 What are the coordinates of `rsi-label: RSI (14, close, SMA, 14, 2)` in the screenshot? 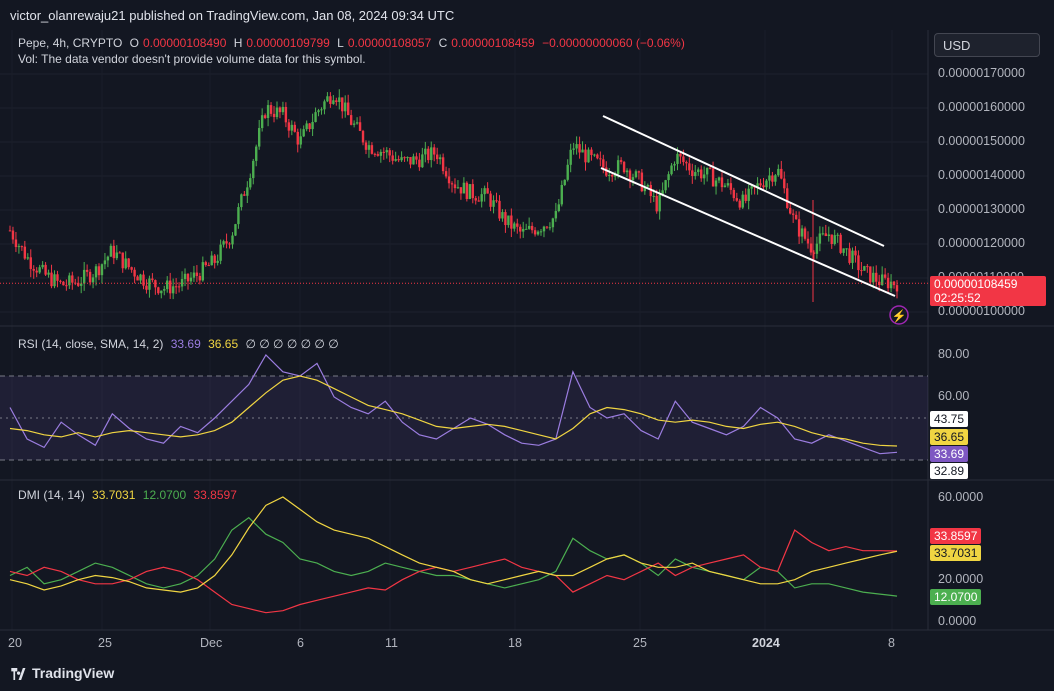 It's located at (91, 344).